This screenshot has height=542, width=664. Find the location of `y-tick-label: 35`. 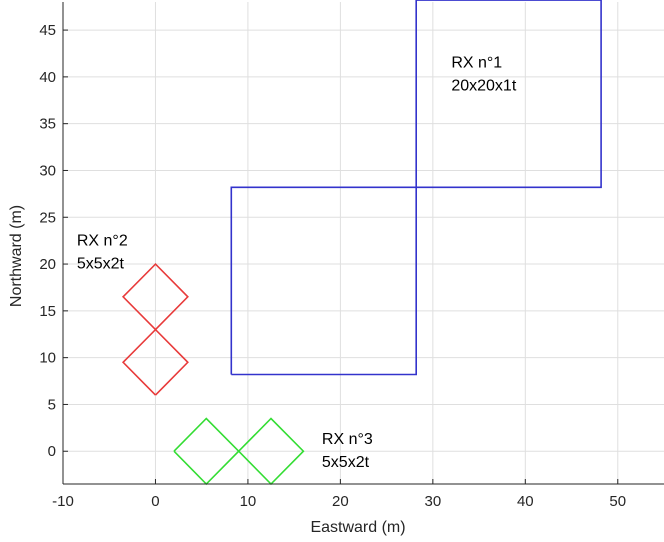

y-tick-label: 35 is located at coordinates (47, 124).